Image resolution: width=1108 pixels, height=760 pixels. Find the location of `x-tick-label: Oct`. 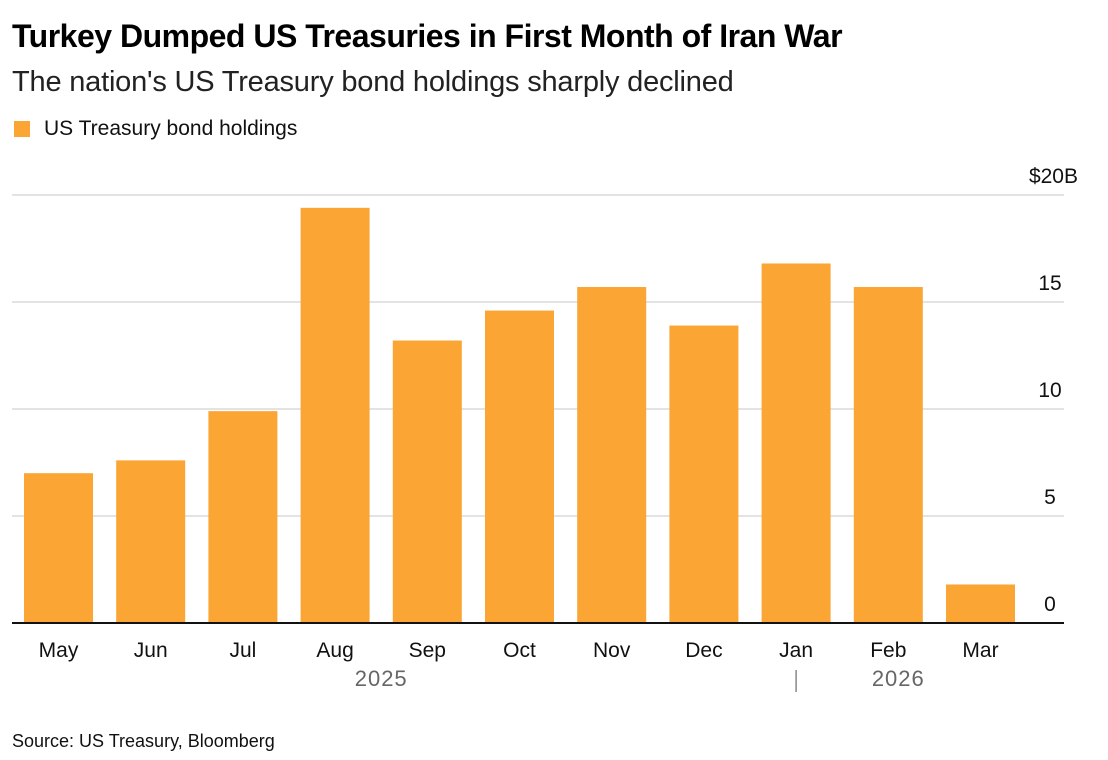

x-tick-label: Oct is located at coordinates (519, 650).